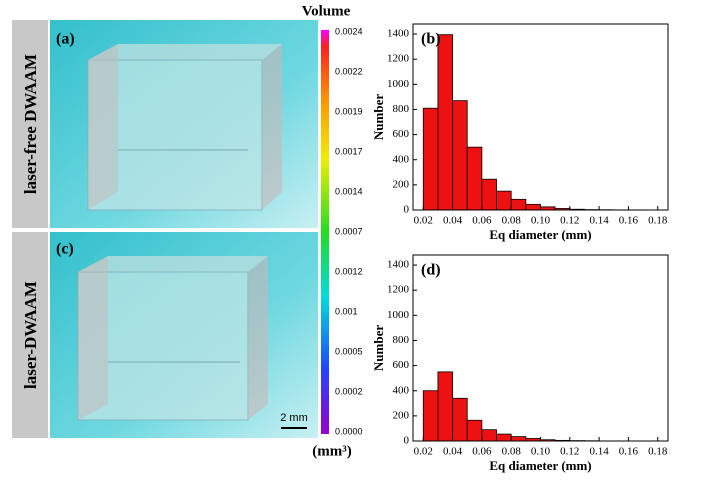 Image resolution: width=702 pixels, height=485 pixels. I want to click on colorbar-label: 0.001, so click(346, 311).